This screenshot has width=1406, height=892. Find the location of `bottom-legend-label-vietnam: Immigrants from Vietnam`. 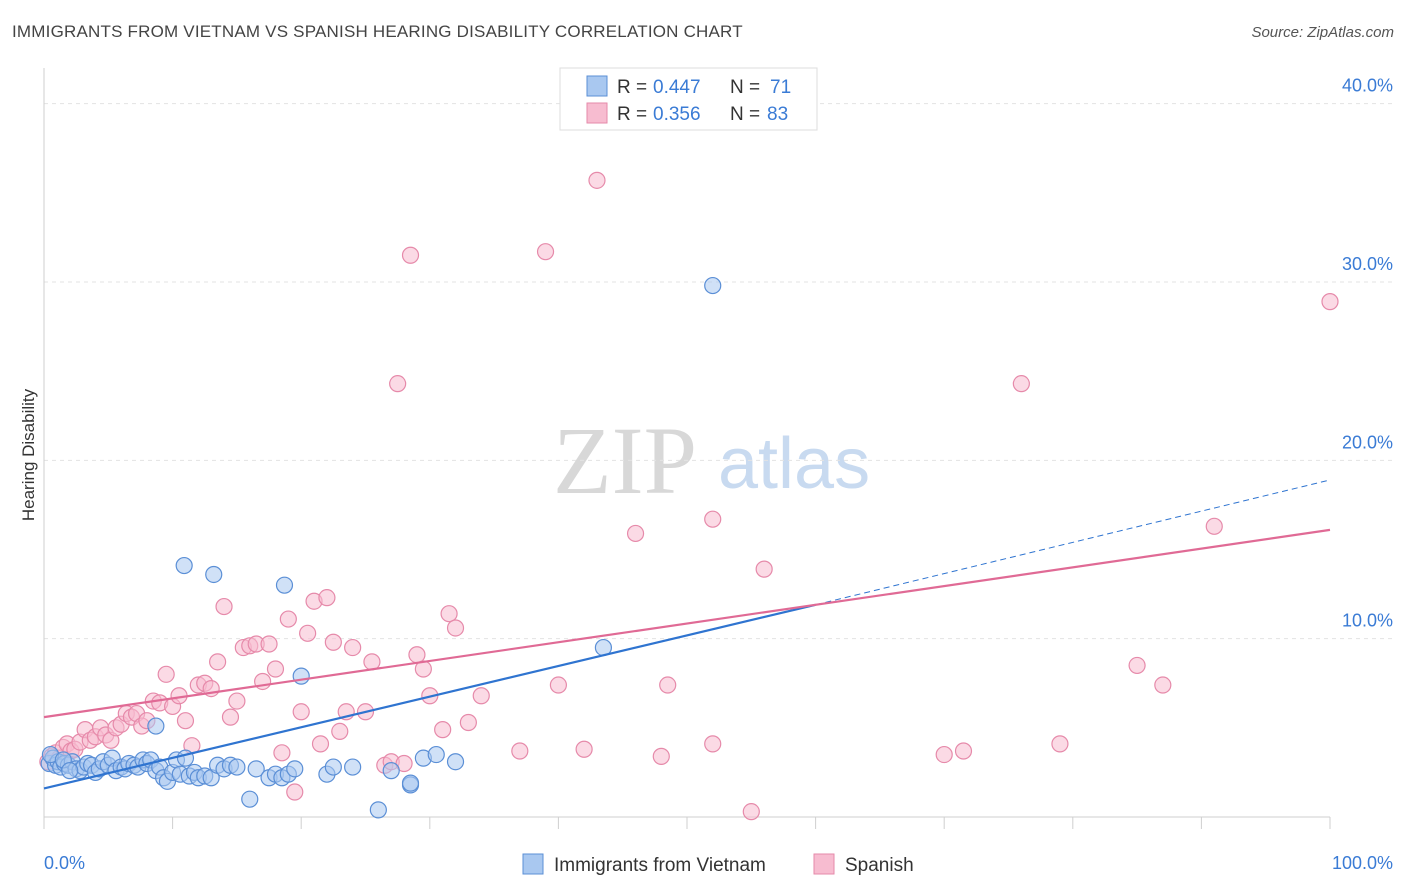

bottom-legend-label-vietnam: Immigrants from Vietnam is located at coordinates (660, 865).